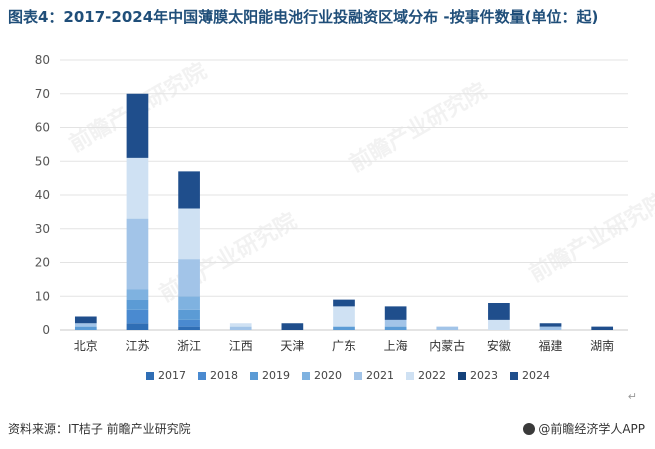 This screenshot has width=655, height=449. I want to click on brand-credit: @前瞻经济学人APP, so click(584, 428).